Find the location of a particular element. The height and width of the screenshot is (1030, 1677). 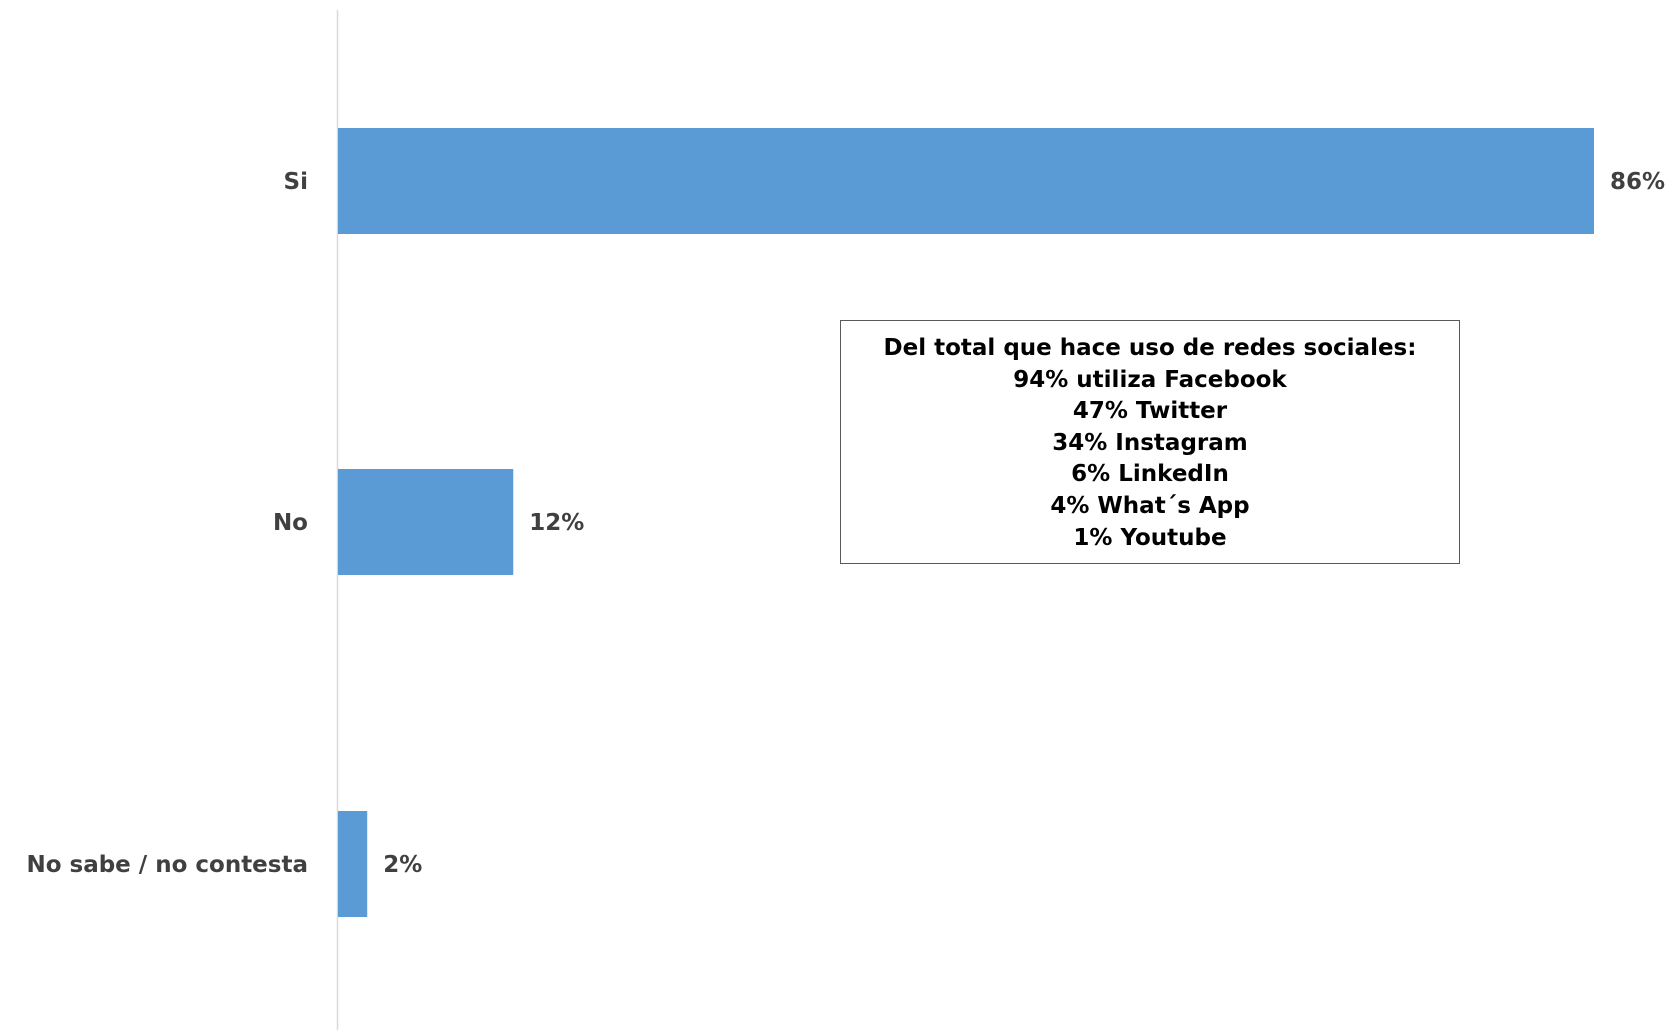

data-label: 12% is located at coordinates (556, 523).